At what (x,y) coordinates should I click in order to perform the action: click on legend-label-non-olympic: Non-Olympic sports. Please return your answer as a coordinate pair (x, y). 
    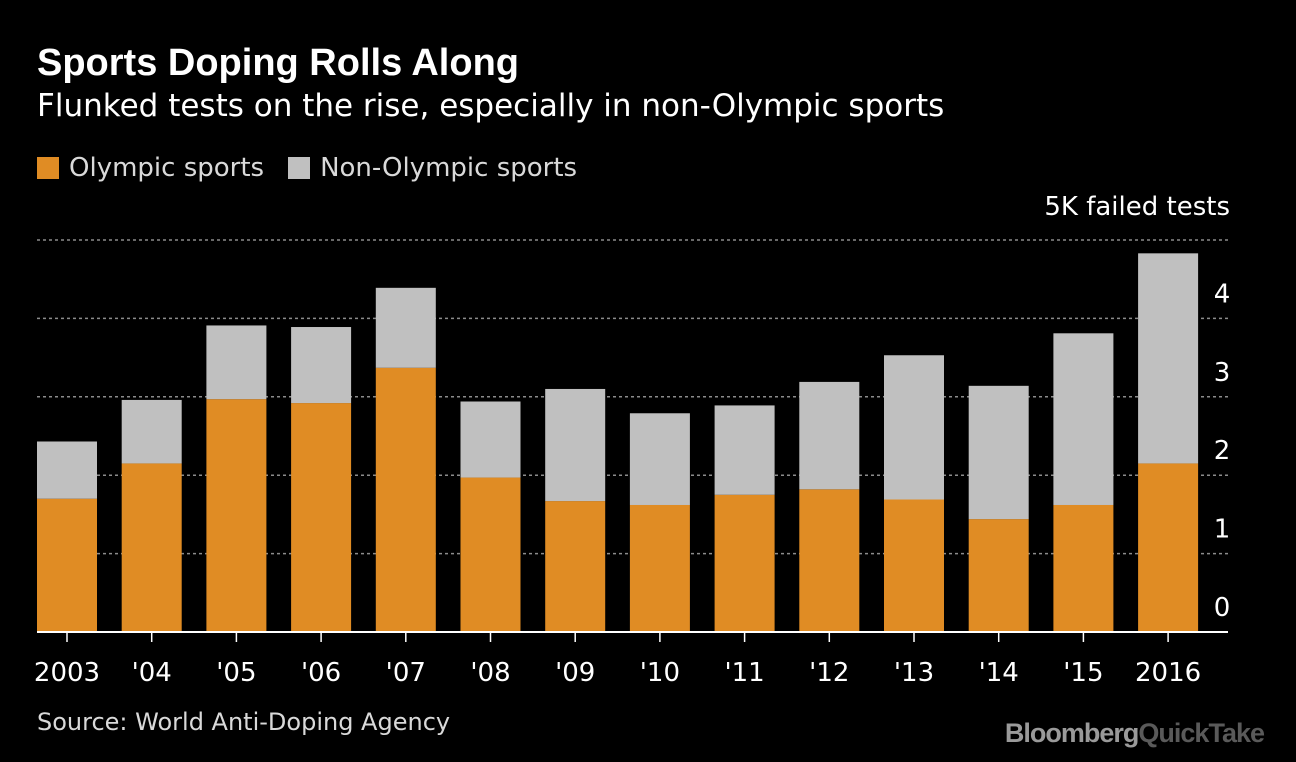
    Looking at the image, I should click on (449, 168).